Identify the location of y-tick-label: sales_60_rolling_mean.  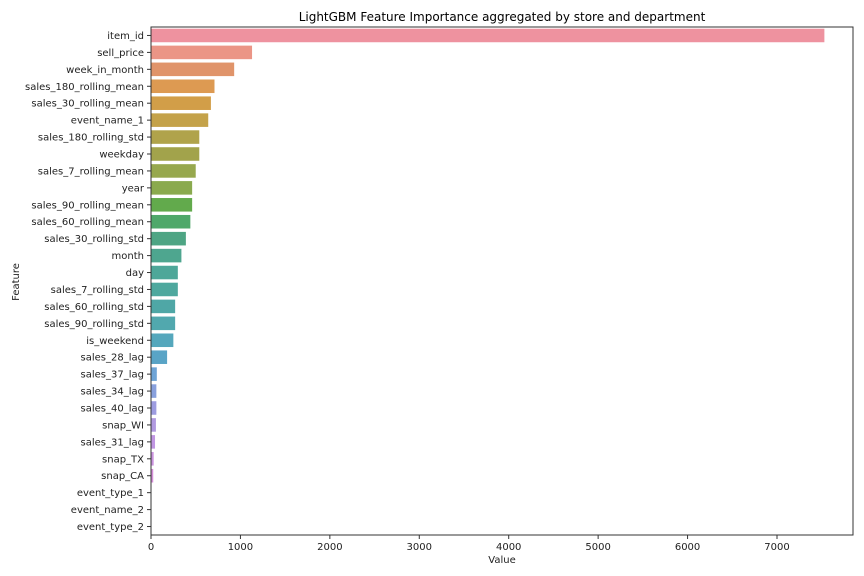
(87, 222).